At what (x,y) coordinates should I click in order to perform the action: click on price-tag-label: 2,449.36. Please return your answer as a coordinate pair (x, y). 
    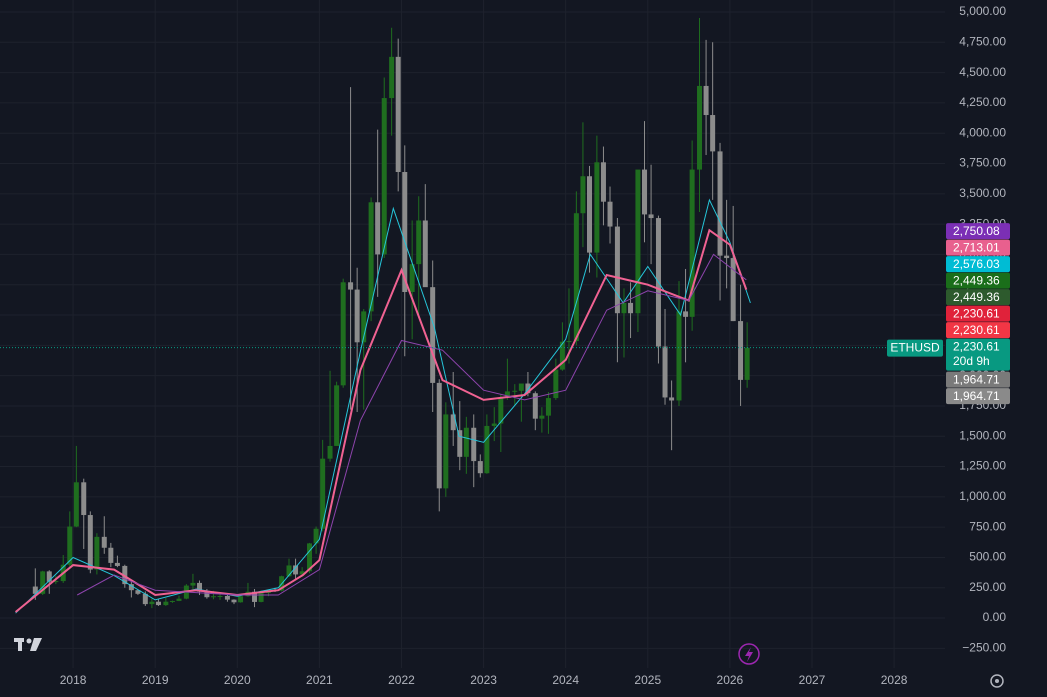
    Looking at the image, I should click on (976, 280).